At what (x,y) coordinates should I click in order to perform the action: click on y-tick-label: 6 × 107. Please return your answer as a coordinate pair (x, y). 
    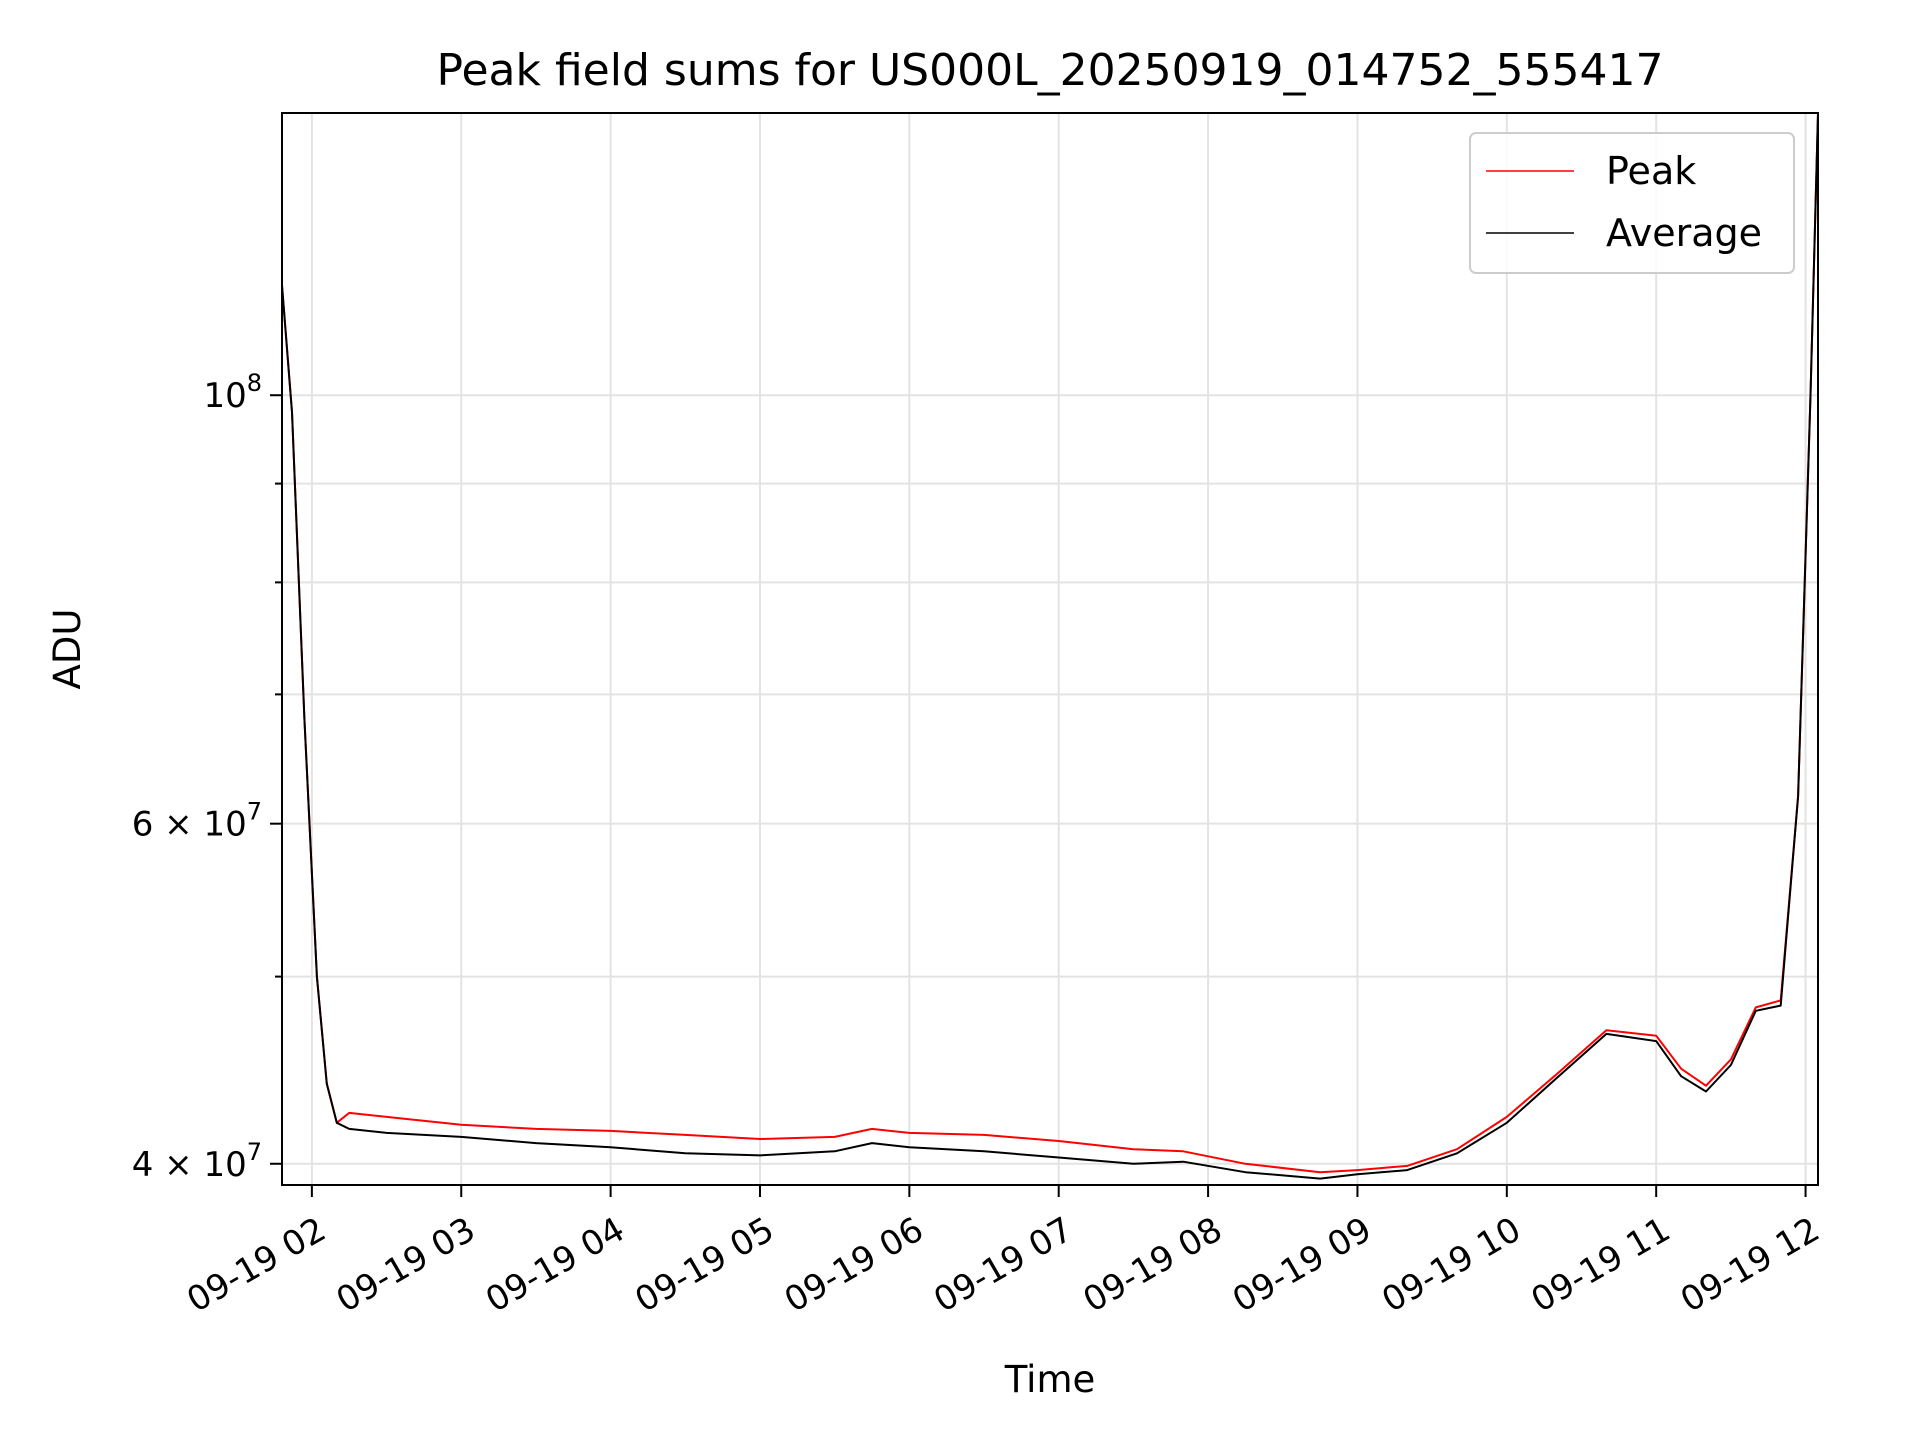
    Looking at the image, I should click on (197, 821).